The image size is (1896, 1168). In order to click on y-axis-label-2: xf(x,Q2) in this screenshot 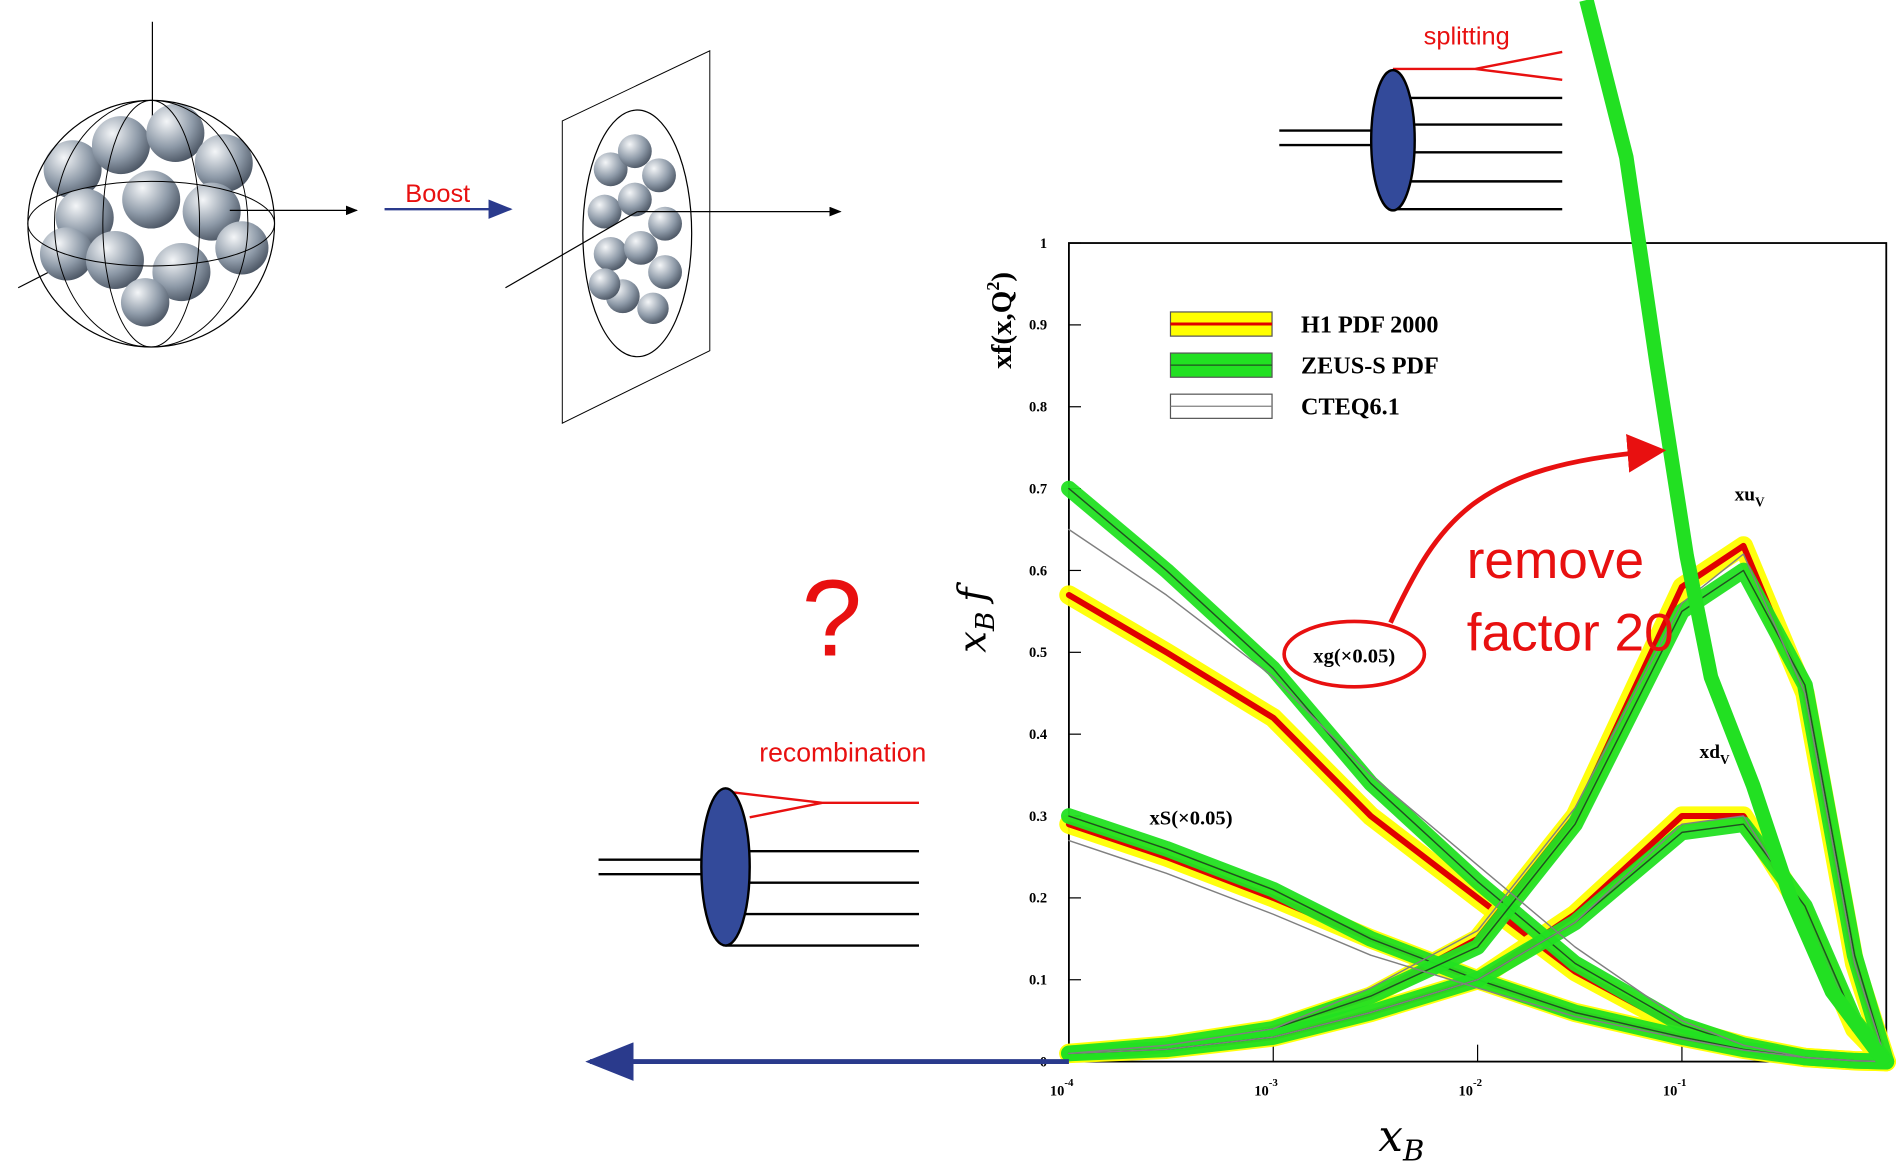, I will do `click(1000, 320)`.